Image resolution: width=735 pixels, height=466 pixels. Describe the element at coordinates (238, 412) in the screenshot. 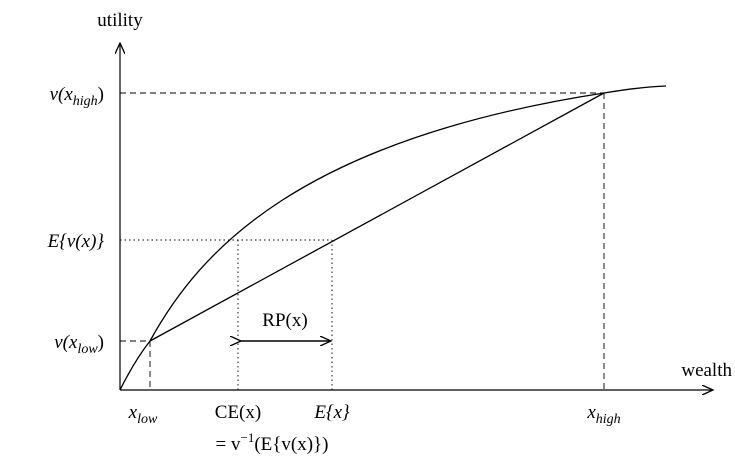

I see `ce-label: CE(x)` at that location.